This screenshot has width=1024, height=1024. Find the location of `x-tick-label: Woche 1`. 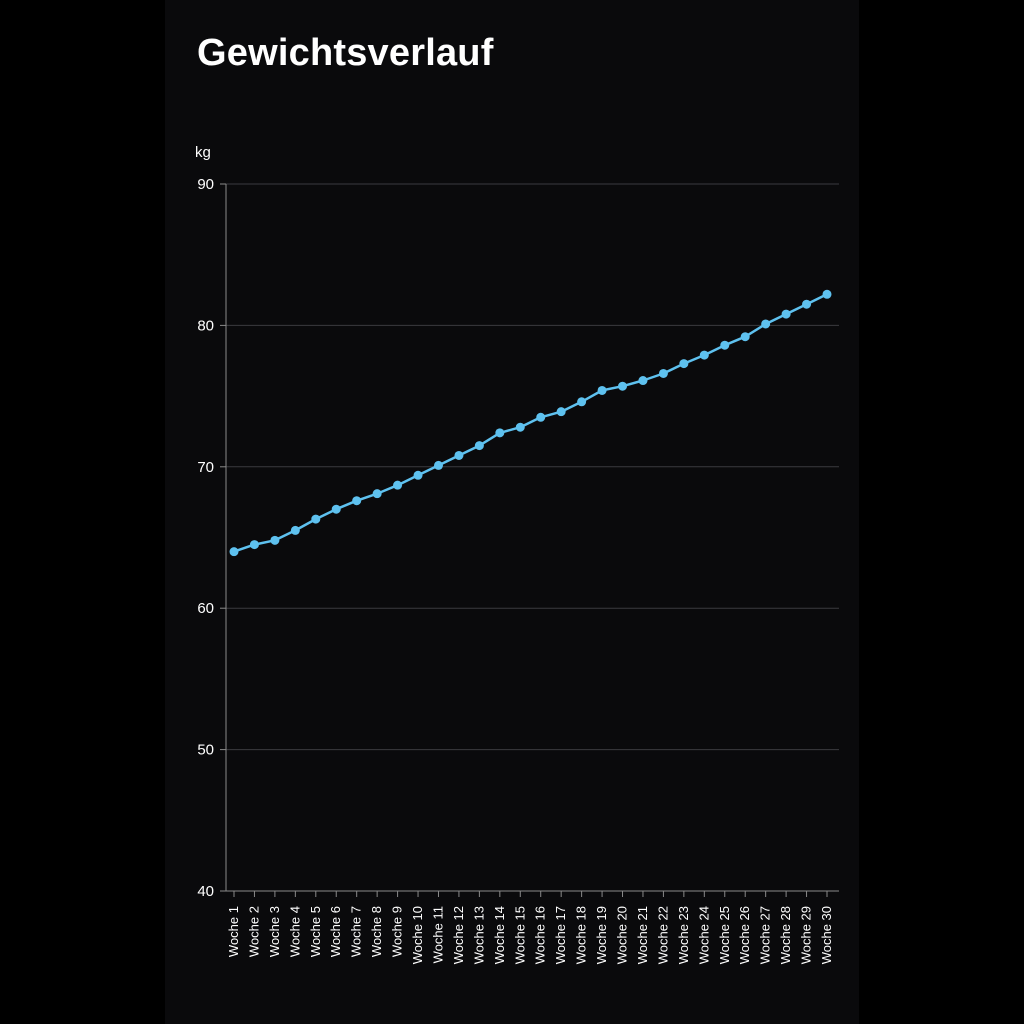

x-tick-label: Woche 1 is located at coordinates (233, 931).